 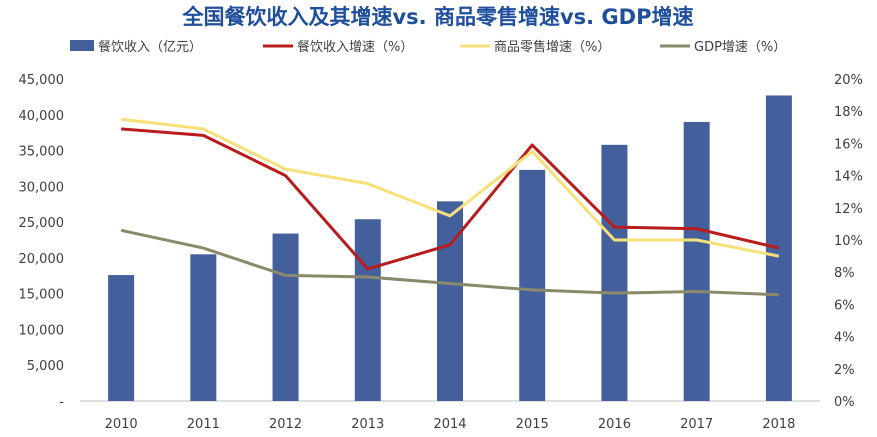 I want to click on left-tick-label: 30,000, so click(x=42, y=187).